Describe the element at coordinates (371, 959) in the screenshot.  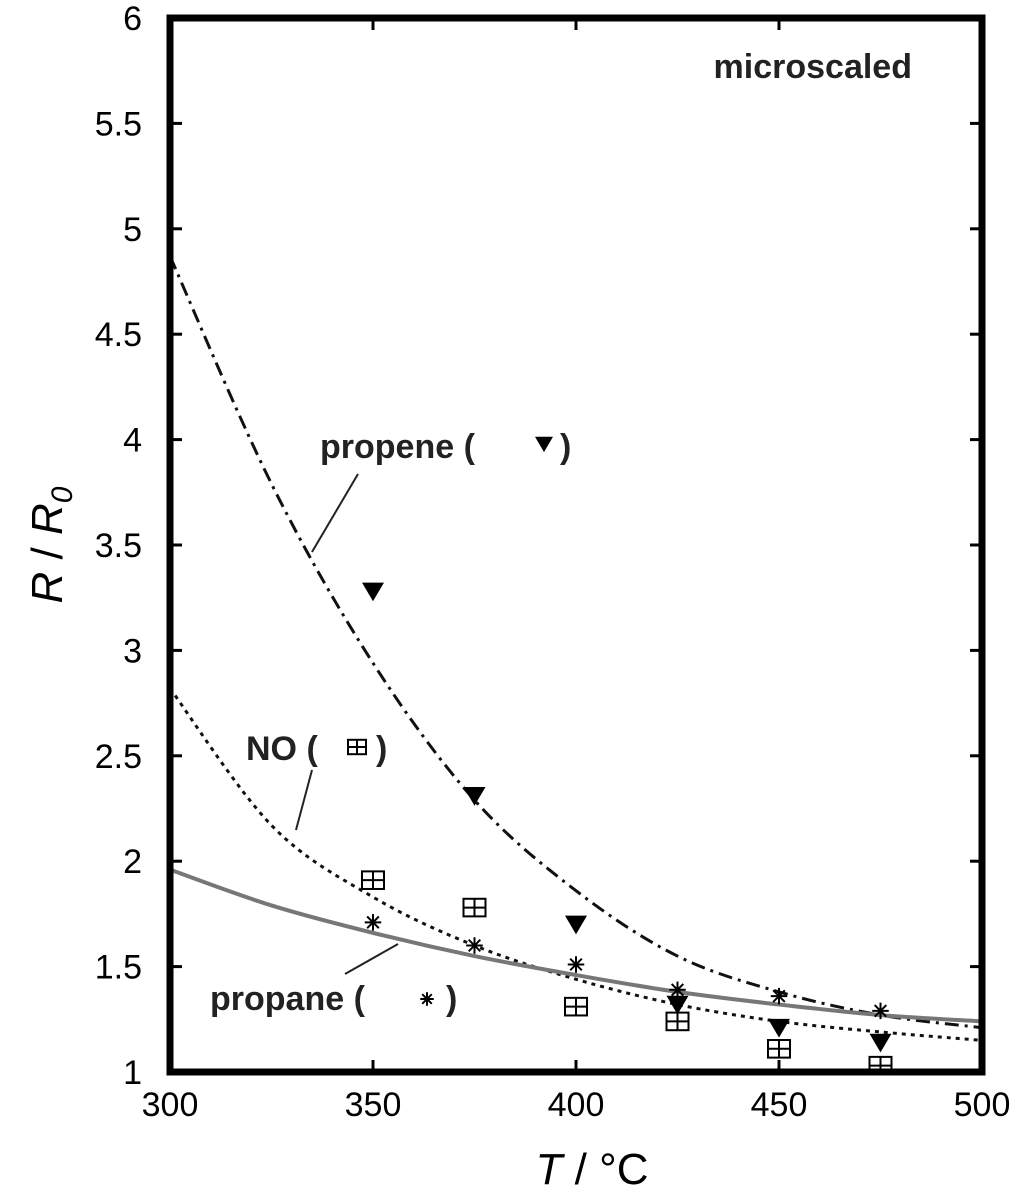
I see `leader-line-propane` at that location.